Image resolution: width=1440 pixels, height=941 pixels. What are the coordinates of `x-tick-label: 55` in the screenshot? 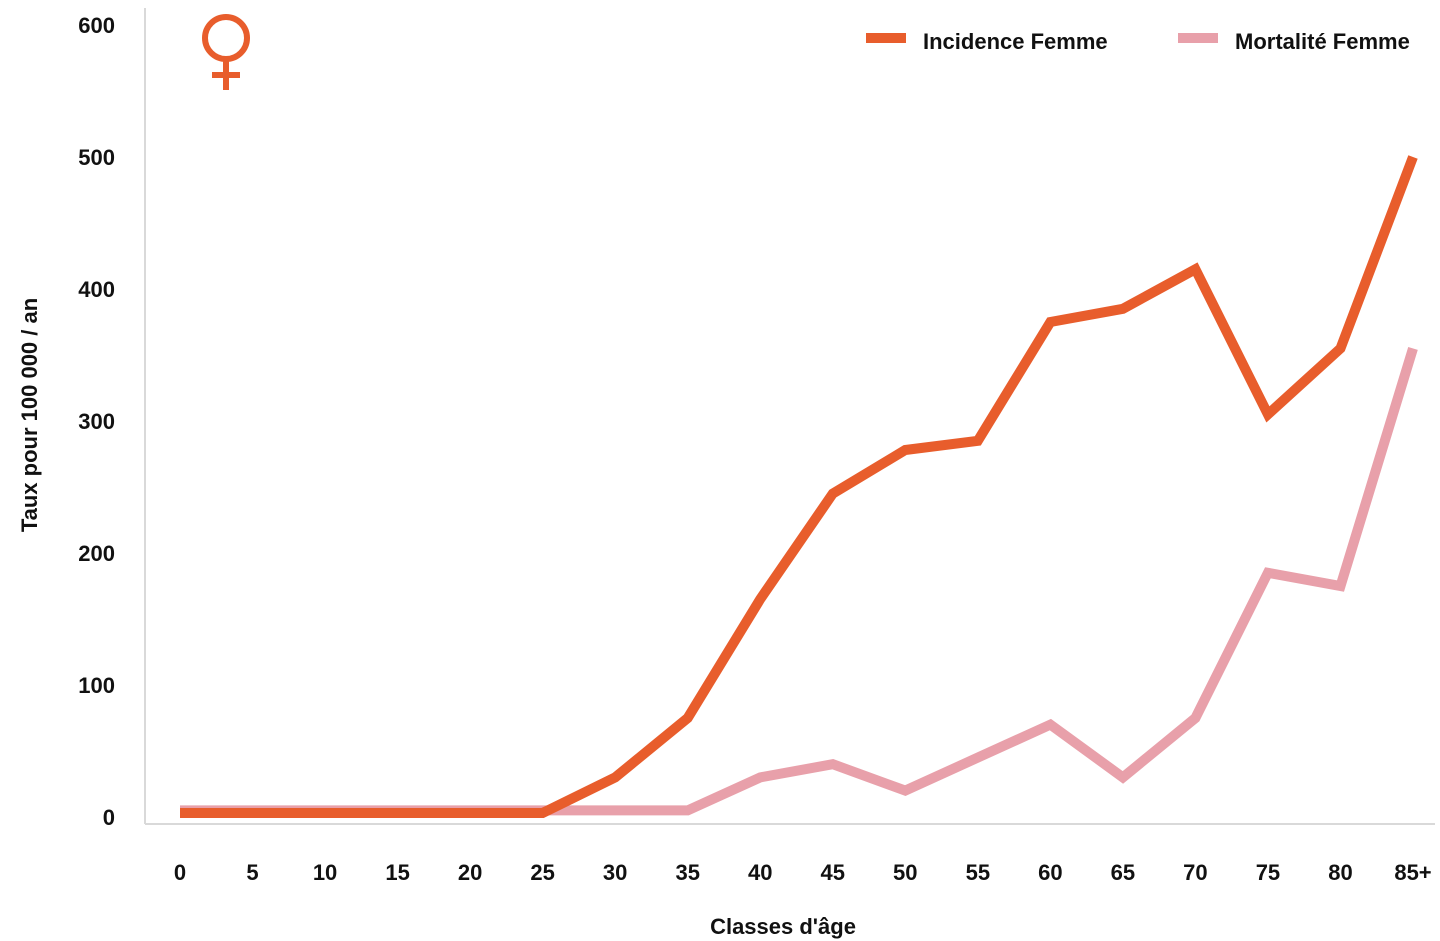 It's located at (978, 872).